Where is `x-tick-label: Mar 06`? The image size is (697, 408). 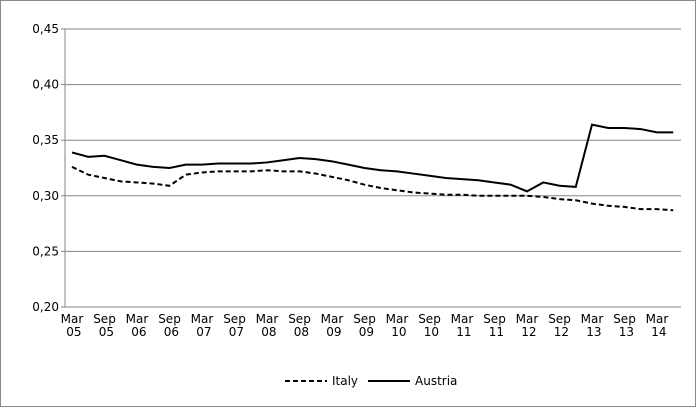
x-tick-label: Mar 06 is located at coordinates (137, 325).